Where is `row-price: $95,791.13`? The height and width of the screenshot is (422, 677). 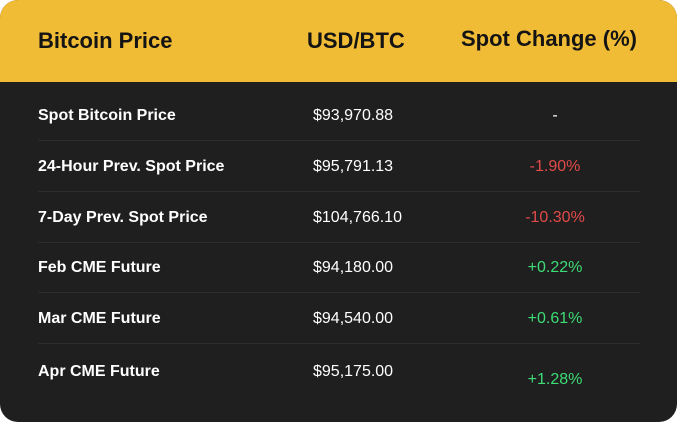 row-price: $95,791.13 is located at coordinates (353, 166).